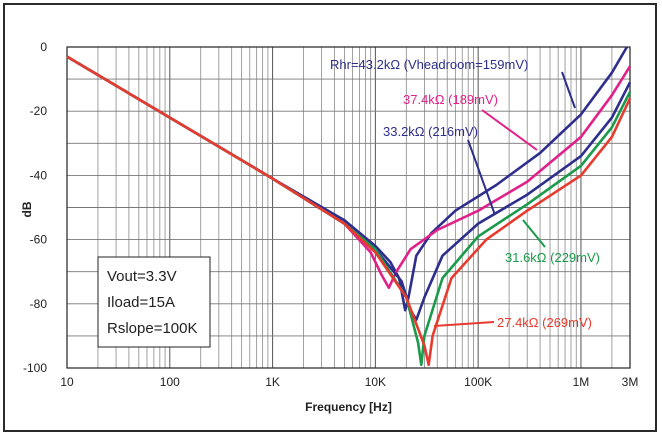  What do you see at coordinates (152, 328) in the screenshot?
I see `annotation-line: Rslope=100K` at bounding box center [152, 328].